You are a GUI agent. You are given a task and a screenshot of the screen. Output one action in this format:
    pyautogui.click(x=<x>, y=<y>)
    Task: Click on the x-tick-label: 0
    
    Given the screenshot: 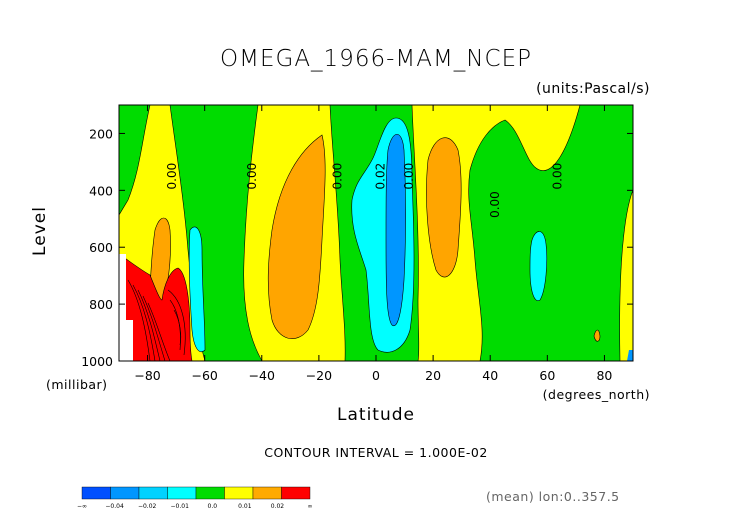 What is the action you would take?
    pyautogui.click(x=376, y=375)
    